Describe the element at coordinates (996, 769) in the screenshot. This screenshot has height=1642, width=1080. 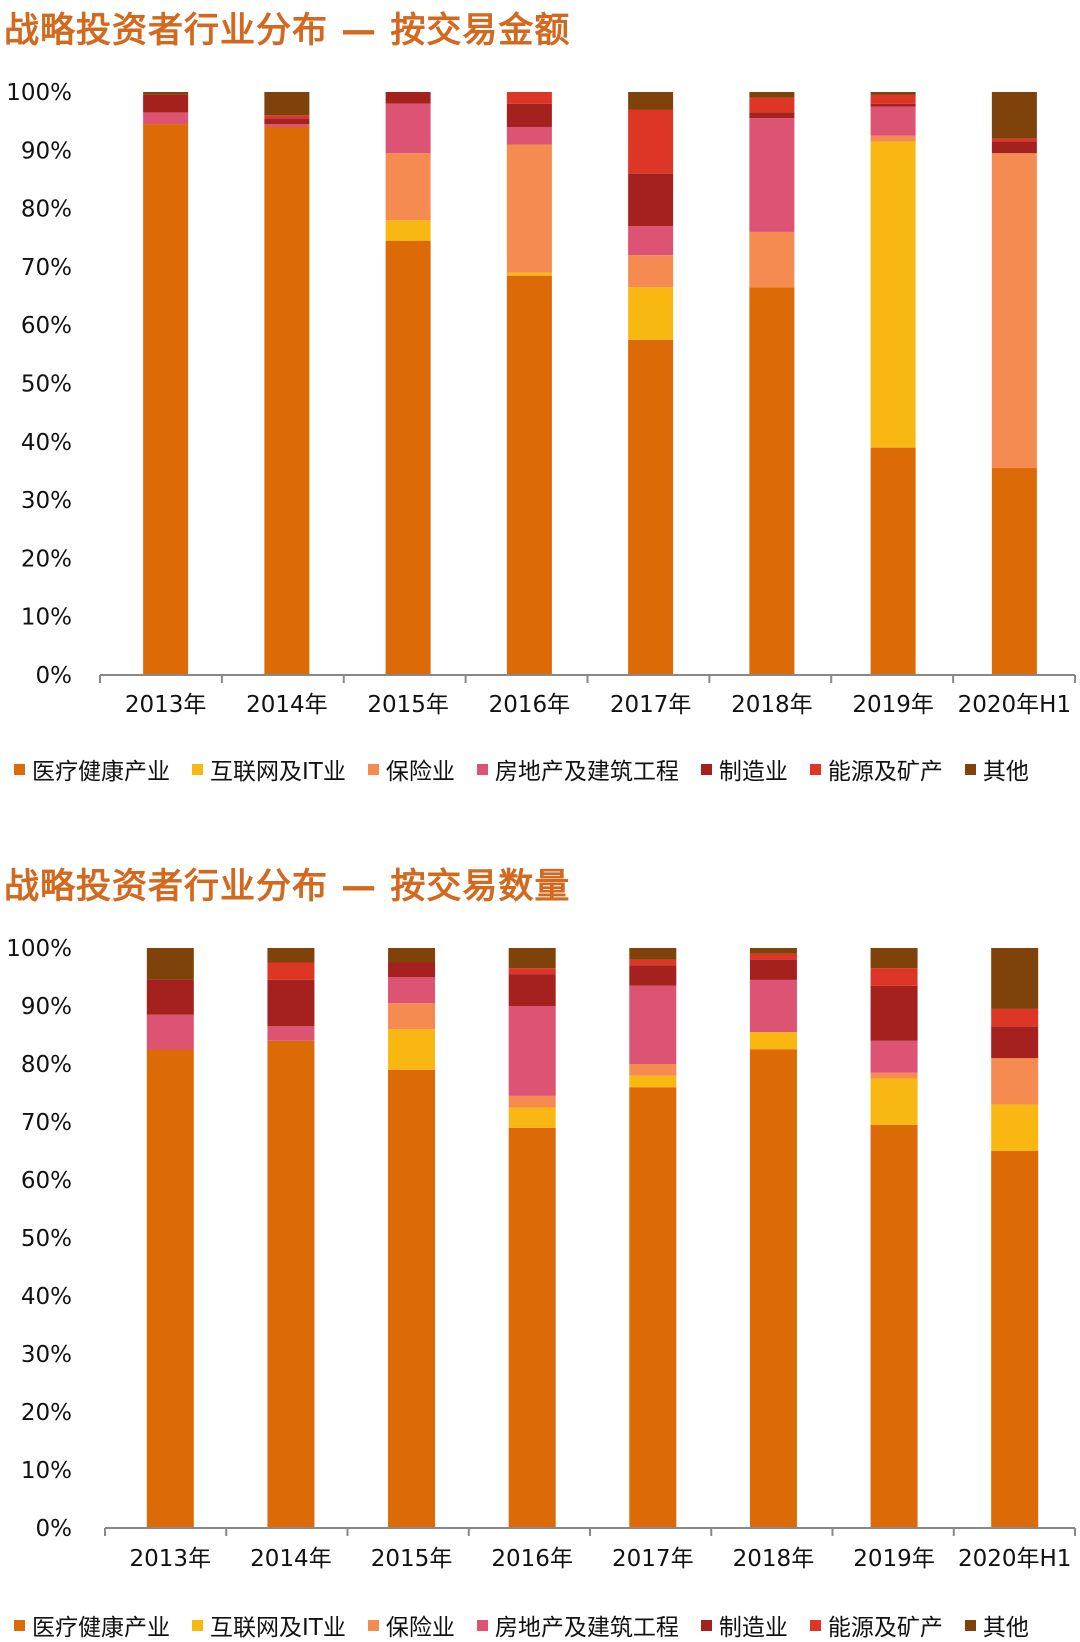
I see `legend-item: 其他` at that location.